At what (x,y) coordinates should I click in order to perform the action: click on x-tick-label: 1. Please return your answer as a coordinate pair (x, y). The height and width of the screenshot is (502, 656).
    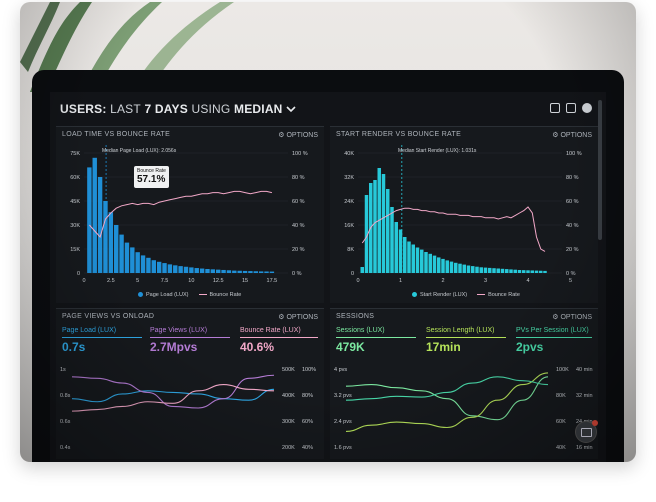
    Looking at the image, I should click on (400, 281).